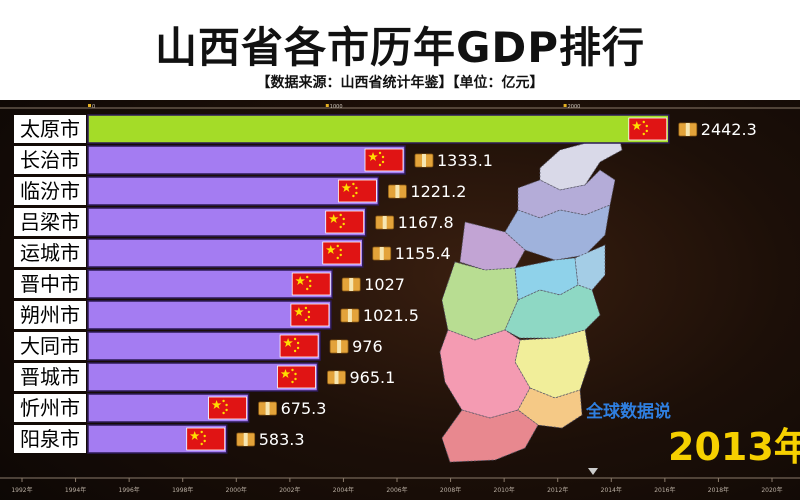  Describe the element at coordinates (734, 447) in the screenshot. I see `current-year-label: 2013年` at that location.